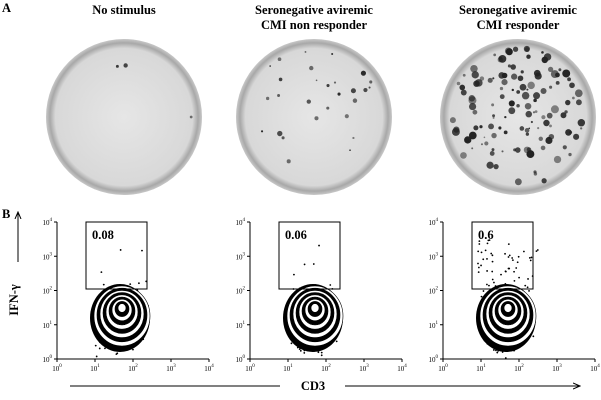 This screenshot has width=601, height=400. I want to click on y-tick-label: 10⁰, so click(48, 359).